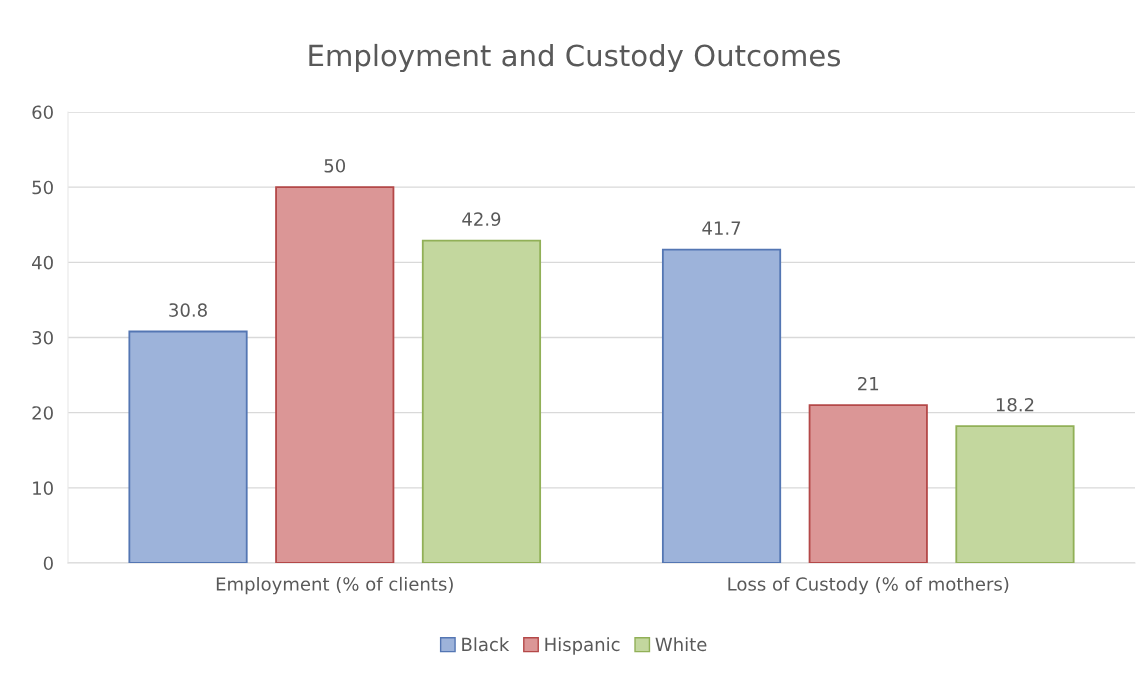 This screenshot has width=1148, height=676. What do you see at coordinates (721, 228) in the screenshot?
I see `data-label: 41.7` at bounding box center [721, 228].